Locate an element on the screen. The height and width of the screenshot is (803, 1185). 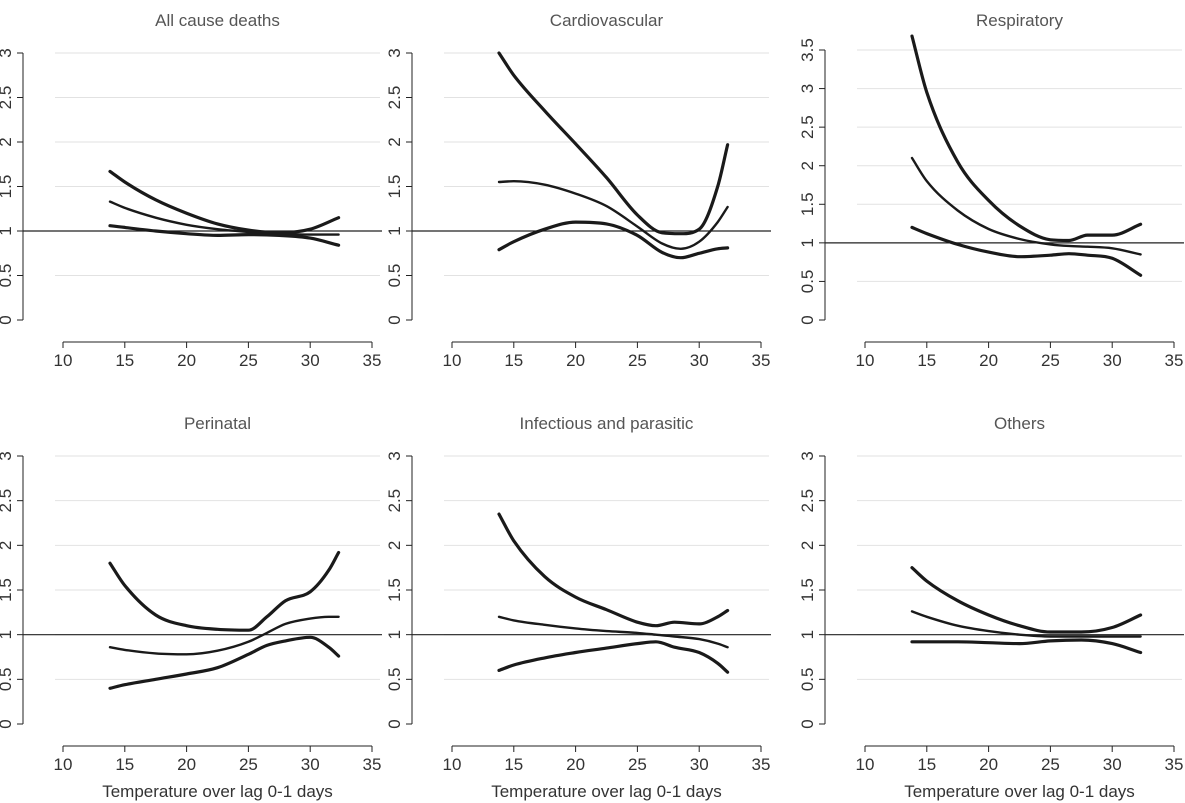
panel-2: Cardiovascular 0 0.5 1 1.5 2 2.5 3 10 15 20 25 30 35 is located at coordinates (578, 190).